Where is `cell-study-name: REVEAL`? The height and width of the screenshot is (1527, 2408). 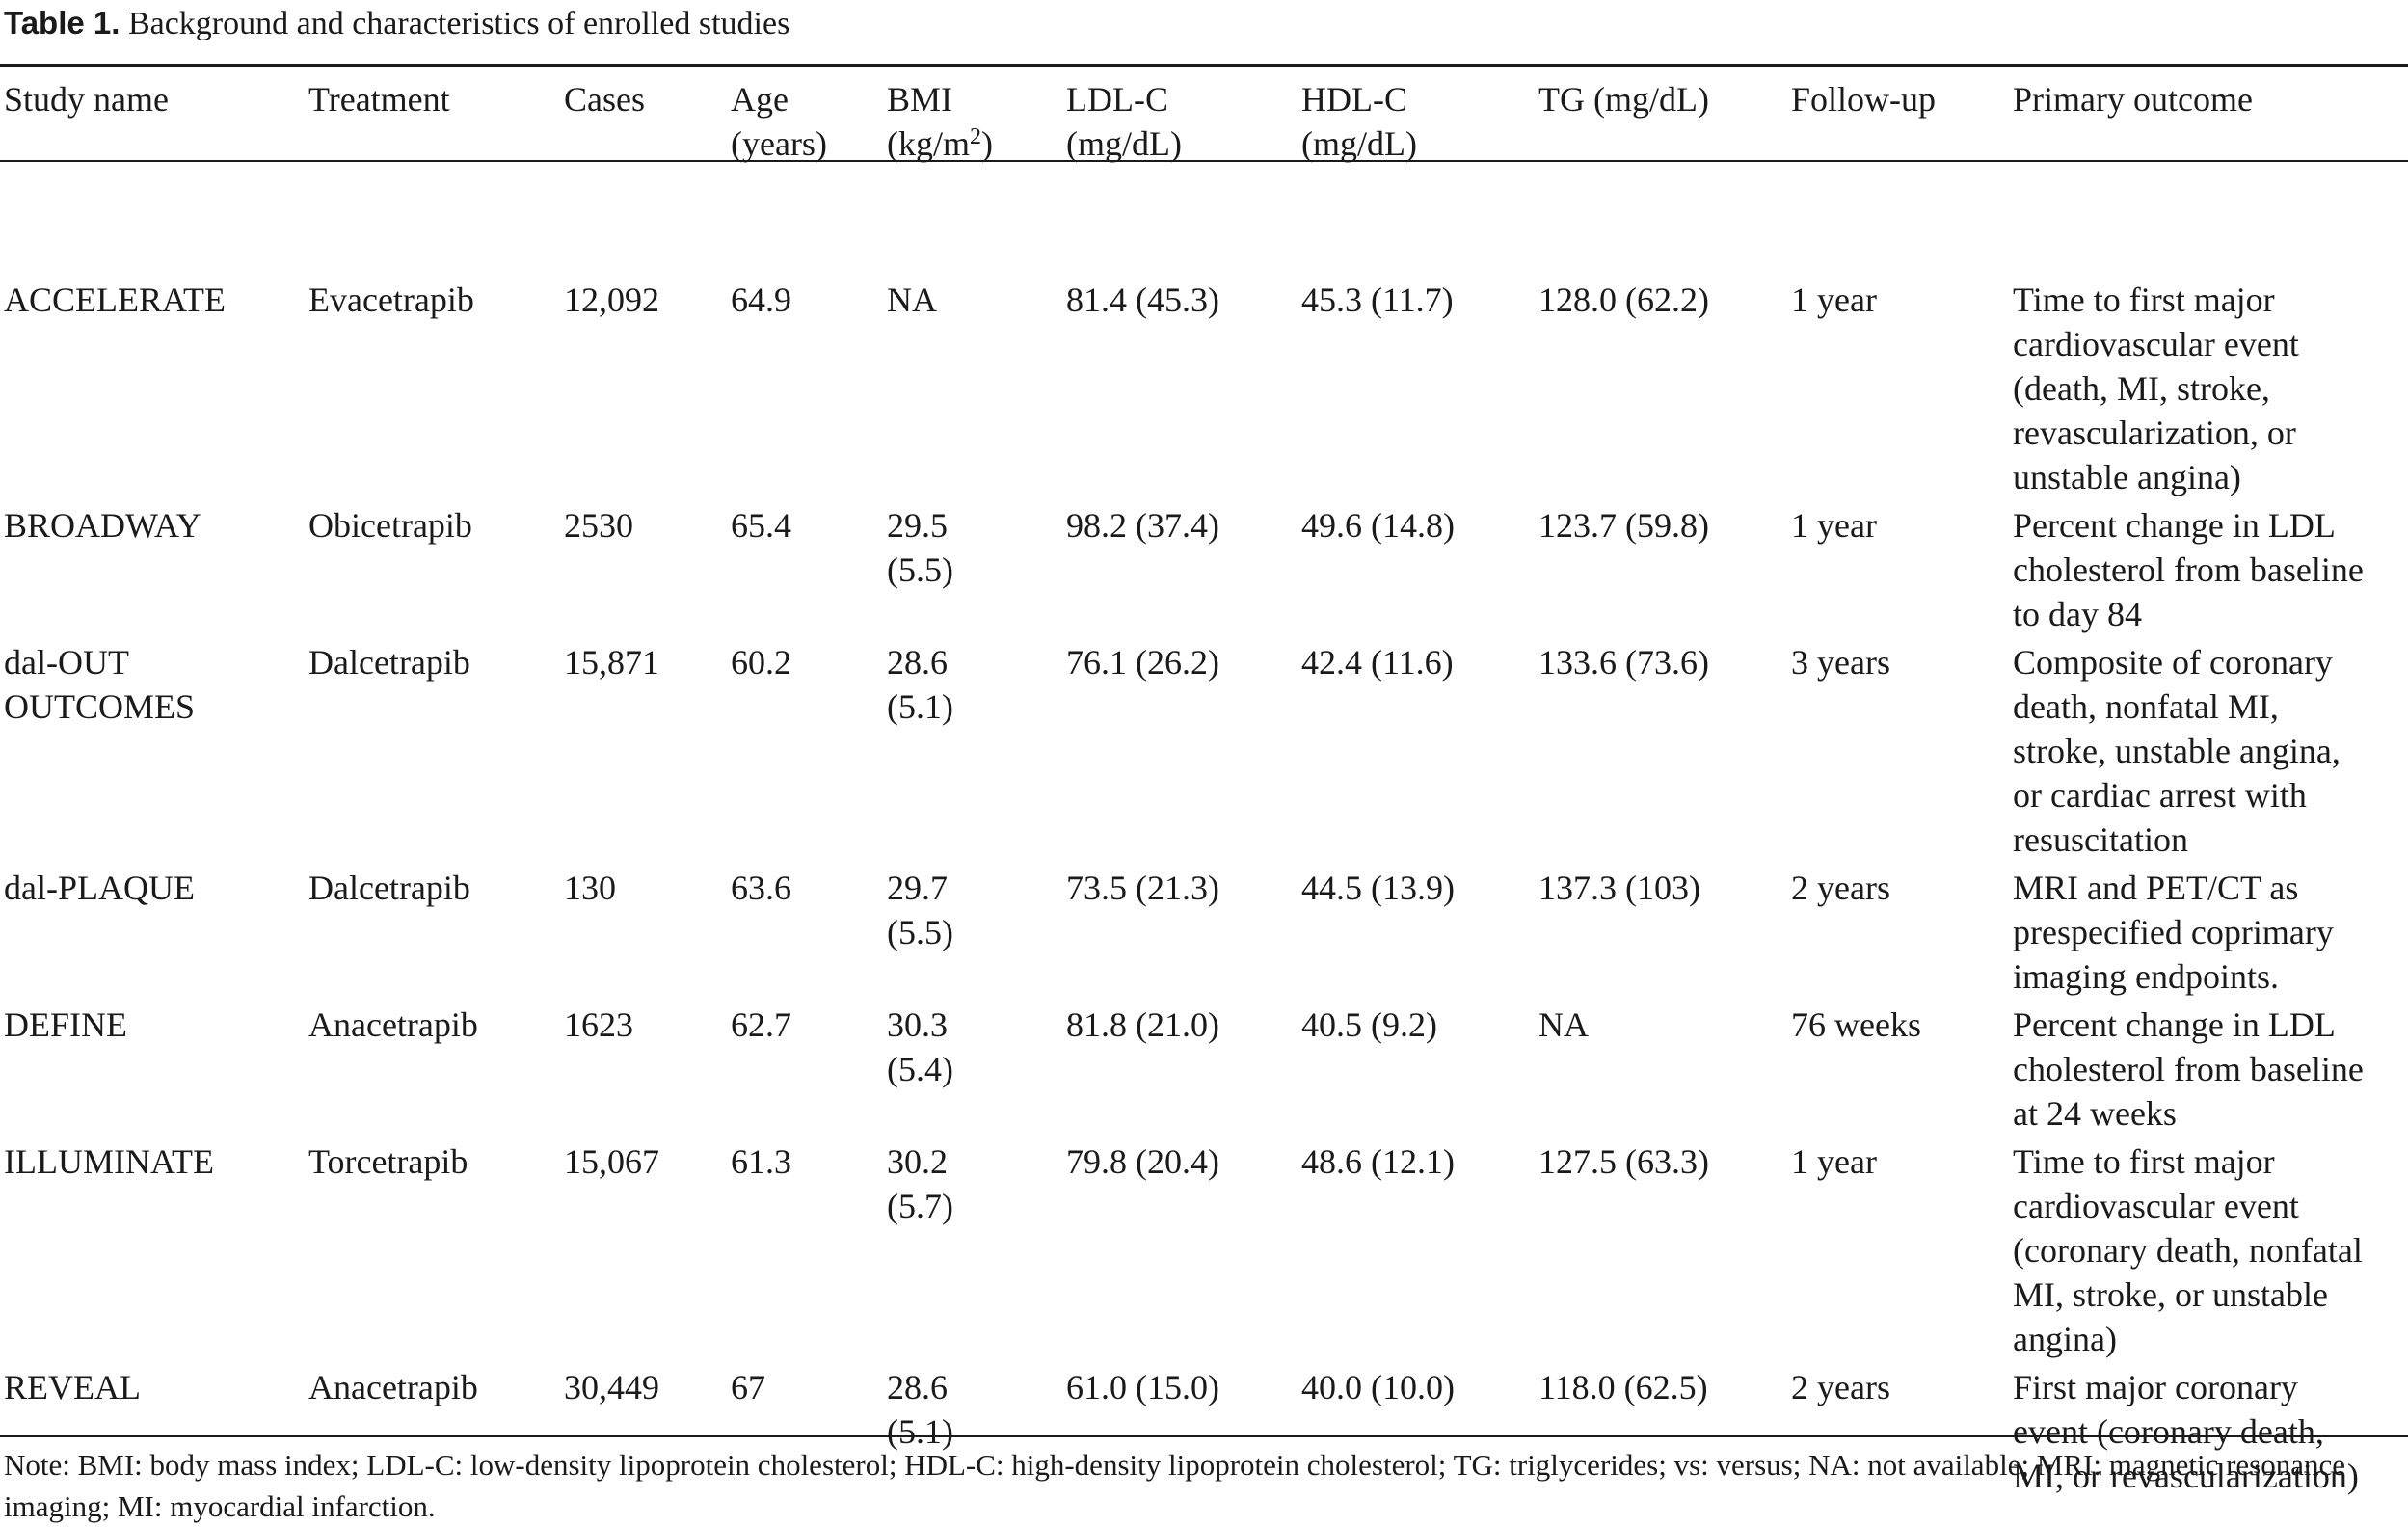 cell-study-name: REVEAL is located at coordinates (152, 1433).